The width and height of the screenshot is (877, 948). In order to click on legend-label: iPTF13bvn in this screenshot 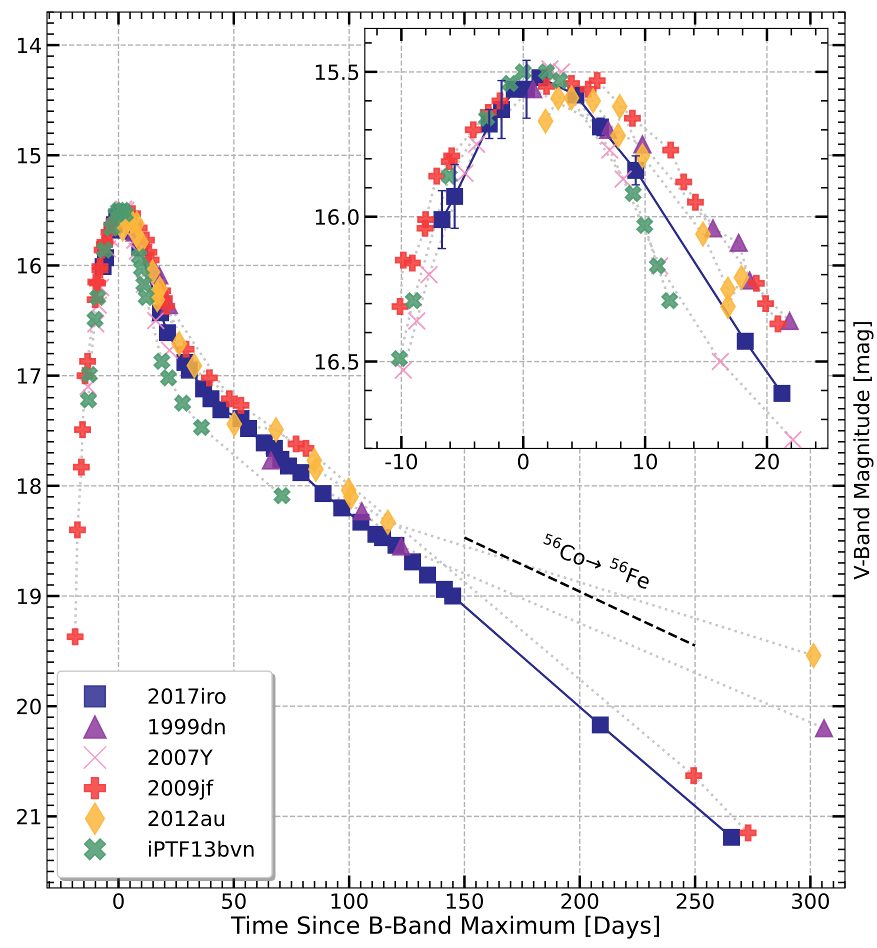, I will do `click(201, 848)`.